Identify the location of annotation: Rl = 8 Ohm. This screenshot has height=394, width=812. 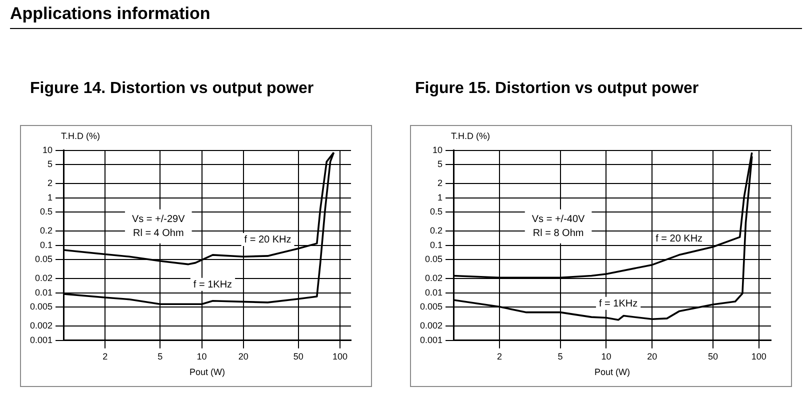
(558, 234).